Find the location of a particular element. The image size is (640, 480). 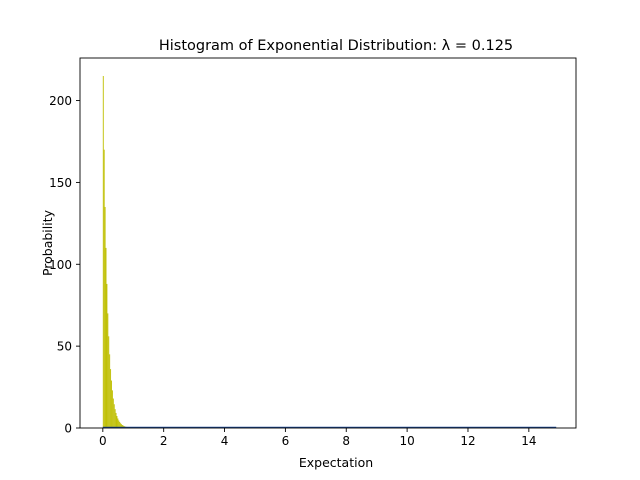

x-axis-label: Expectation is located at coordinates (336, 462).